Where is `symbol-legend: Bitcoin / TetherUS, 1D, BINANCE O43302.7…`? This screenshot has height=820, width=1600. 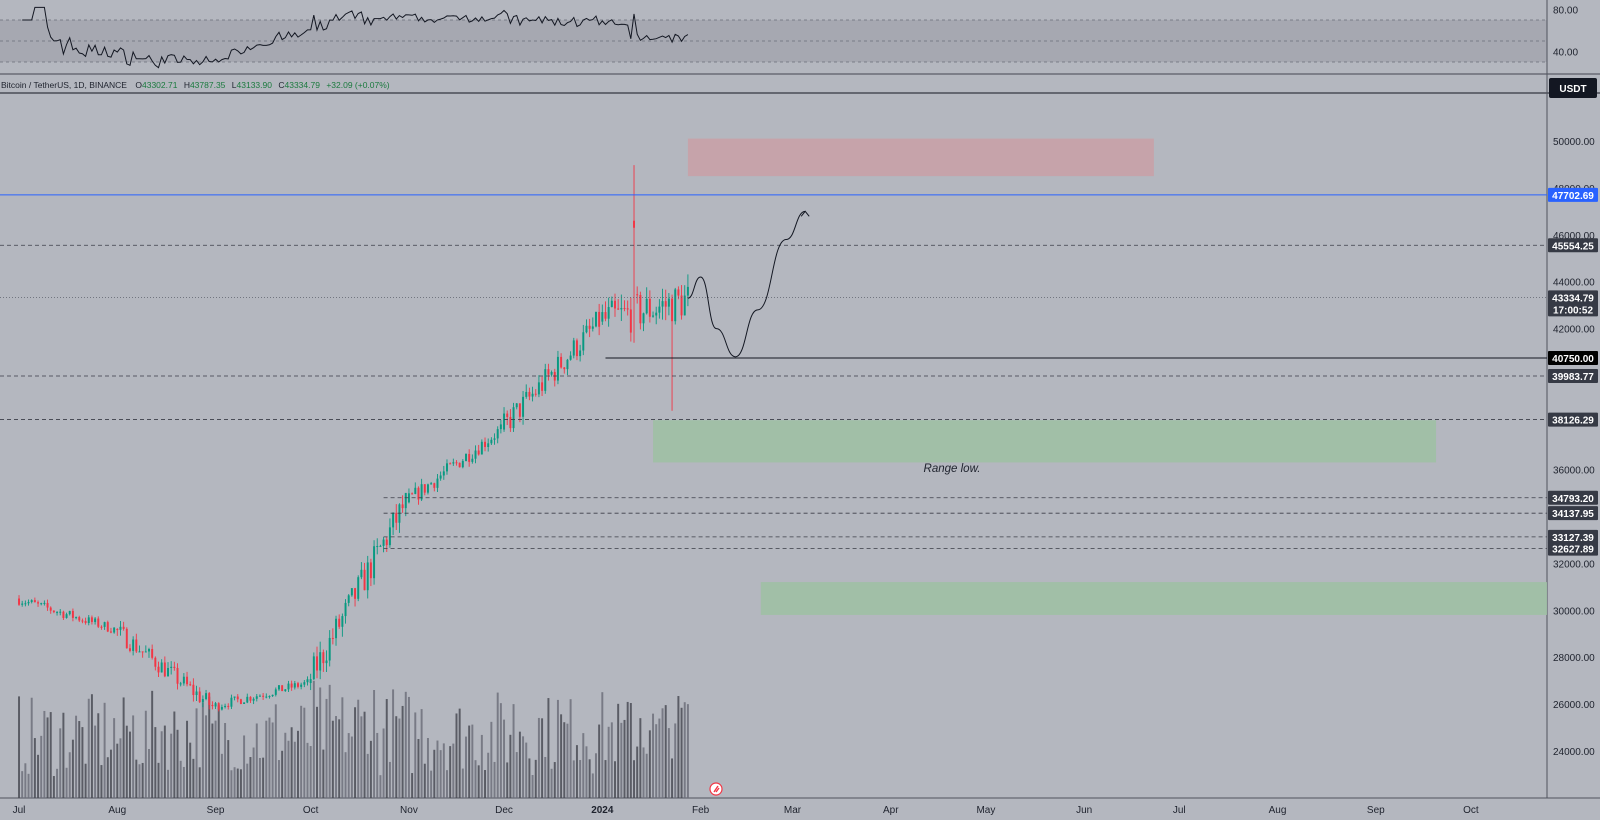 symbol-legend: Bitcoin / TetherUS, 1D, BINANCE O43302.7… is located at coordinates (195, 85).